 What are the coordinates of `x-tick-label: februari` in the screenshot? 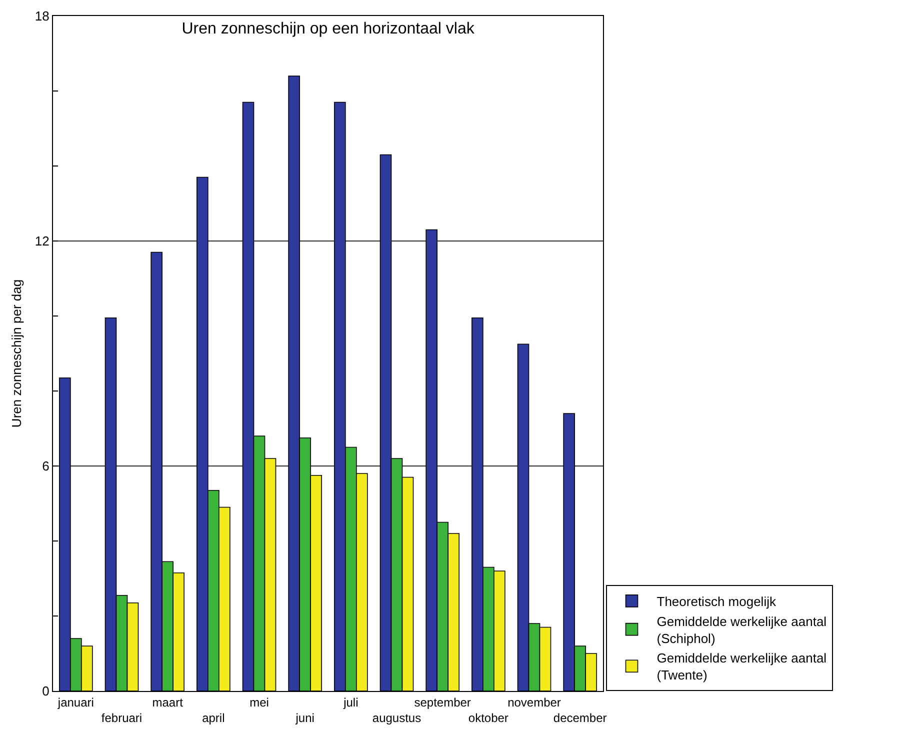 It's located at (121, 718).